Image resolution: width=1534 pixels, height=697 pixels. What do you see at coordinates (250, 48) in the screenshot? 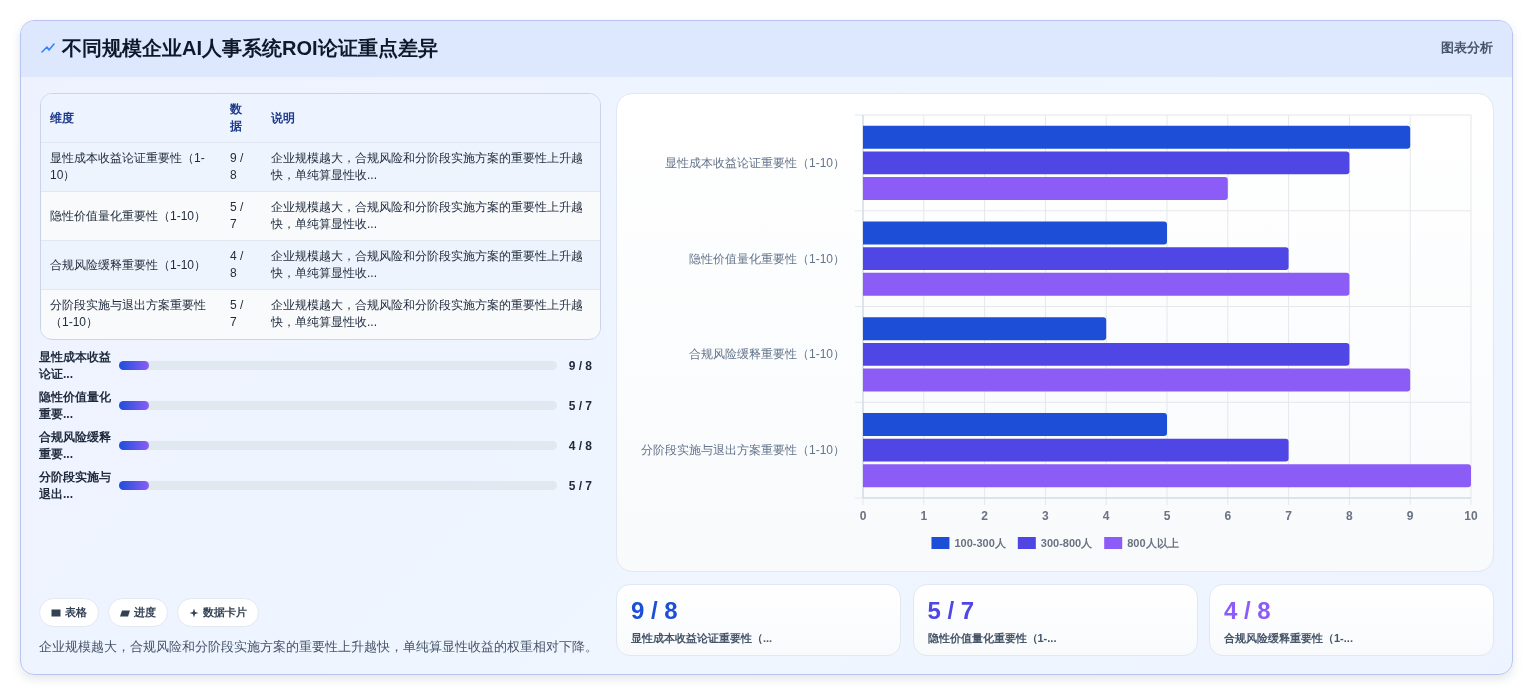
I see `text: 不同规模企业AI人事系统ROI论证重点差异` at bounding box center [250, 48].